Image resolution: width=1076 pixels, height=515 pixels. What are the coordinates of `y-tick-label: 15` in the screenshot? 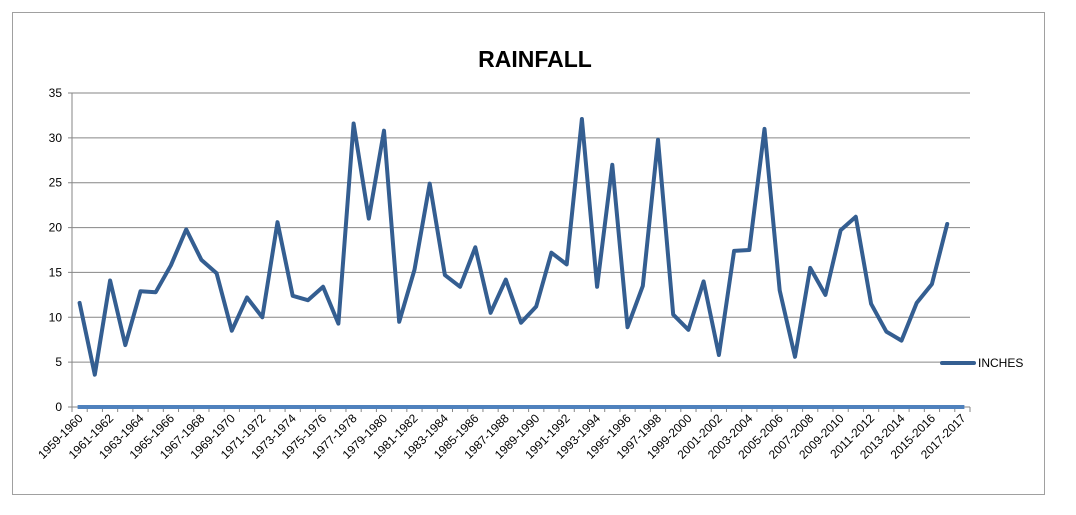 It's located at (56, 272).